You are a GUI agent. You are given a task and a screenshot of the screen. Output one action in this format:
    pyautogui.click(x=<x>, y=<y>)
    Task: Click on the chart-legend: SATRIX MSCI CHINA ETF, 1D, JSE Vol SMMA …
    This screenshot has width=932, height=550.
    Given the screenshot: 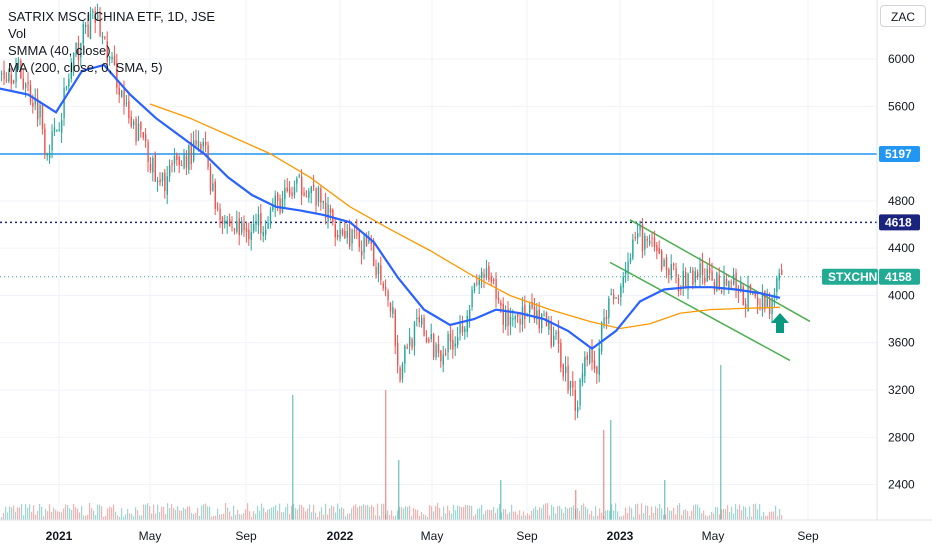 What is the action you would take?
    pyautogui.click(x=111, y=42)
    